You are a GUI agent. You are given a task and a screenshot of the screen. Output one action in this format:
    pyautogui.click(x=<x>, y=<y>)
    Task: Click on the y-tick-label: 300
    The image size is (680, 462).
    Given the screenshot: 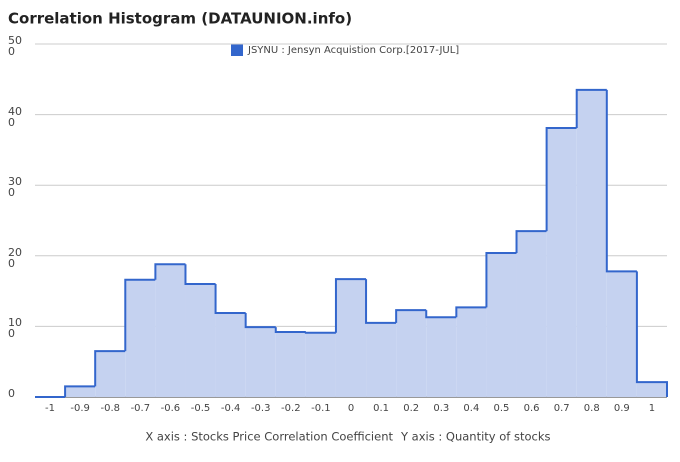 What is the action you would take?
    pyautogui.click(x=15, y=187)
    